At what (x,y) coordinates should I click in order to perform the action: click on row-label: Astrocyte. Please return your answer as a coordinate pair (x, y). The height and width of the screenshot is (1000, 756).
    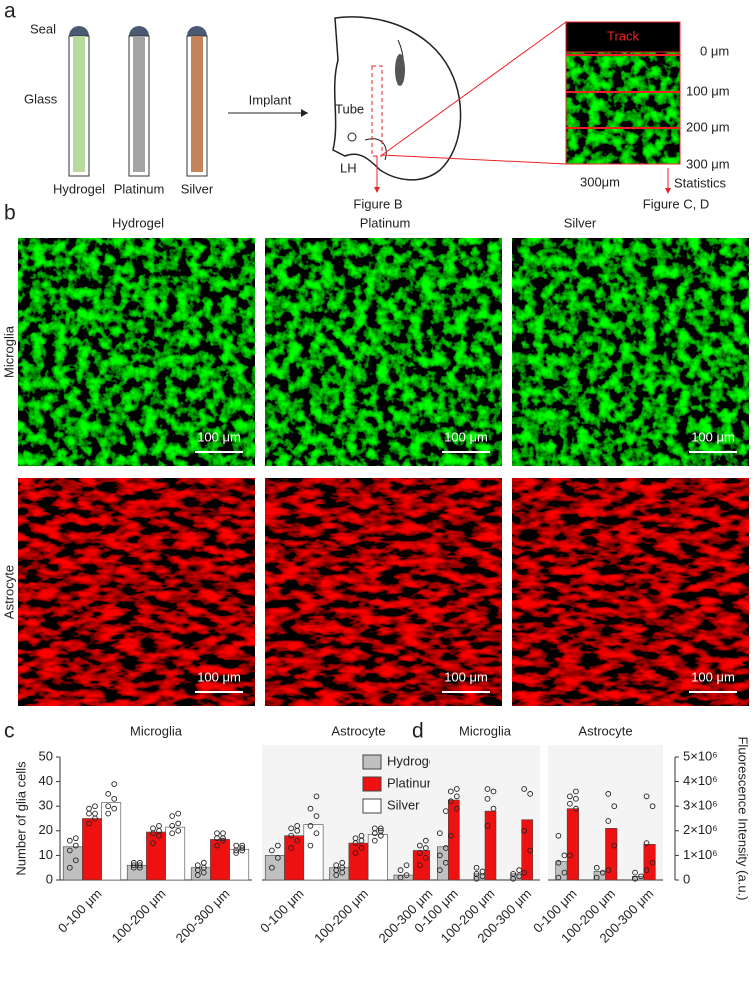
    Looking at the image, I should click on (8, 592).